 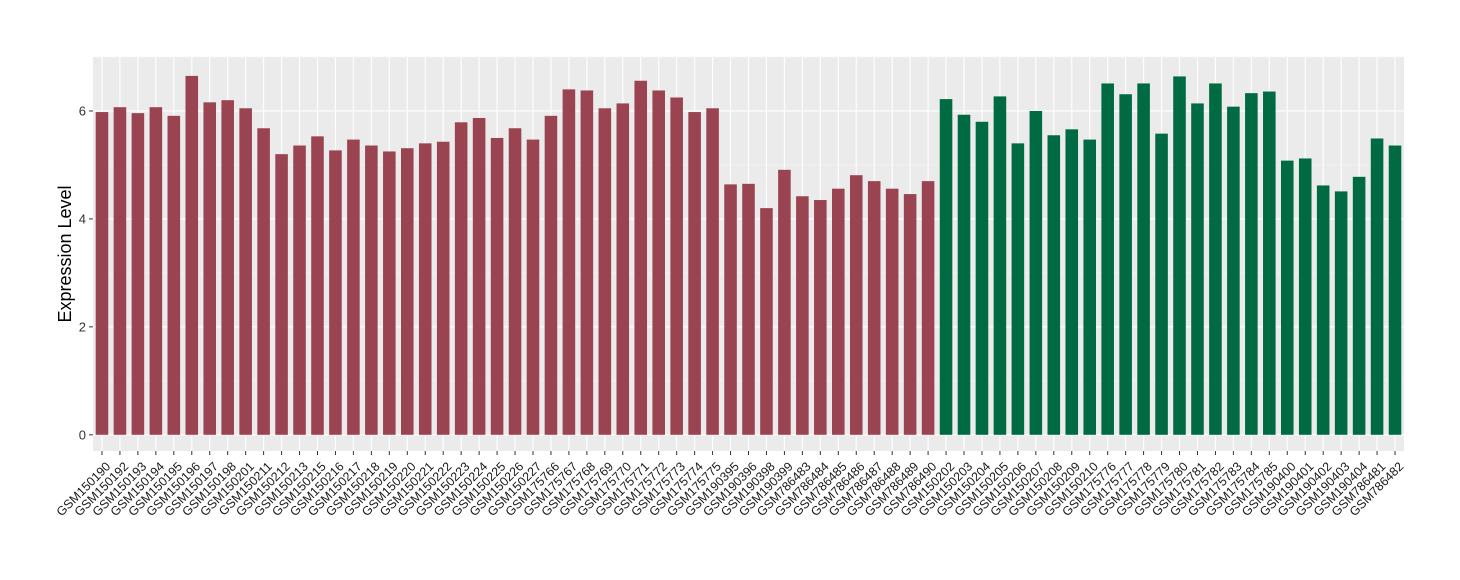 What do you see at coordinates (82, 110) in the screenshot?
I see `y-tick-label: 6` at bounding box center [82, 110].